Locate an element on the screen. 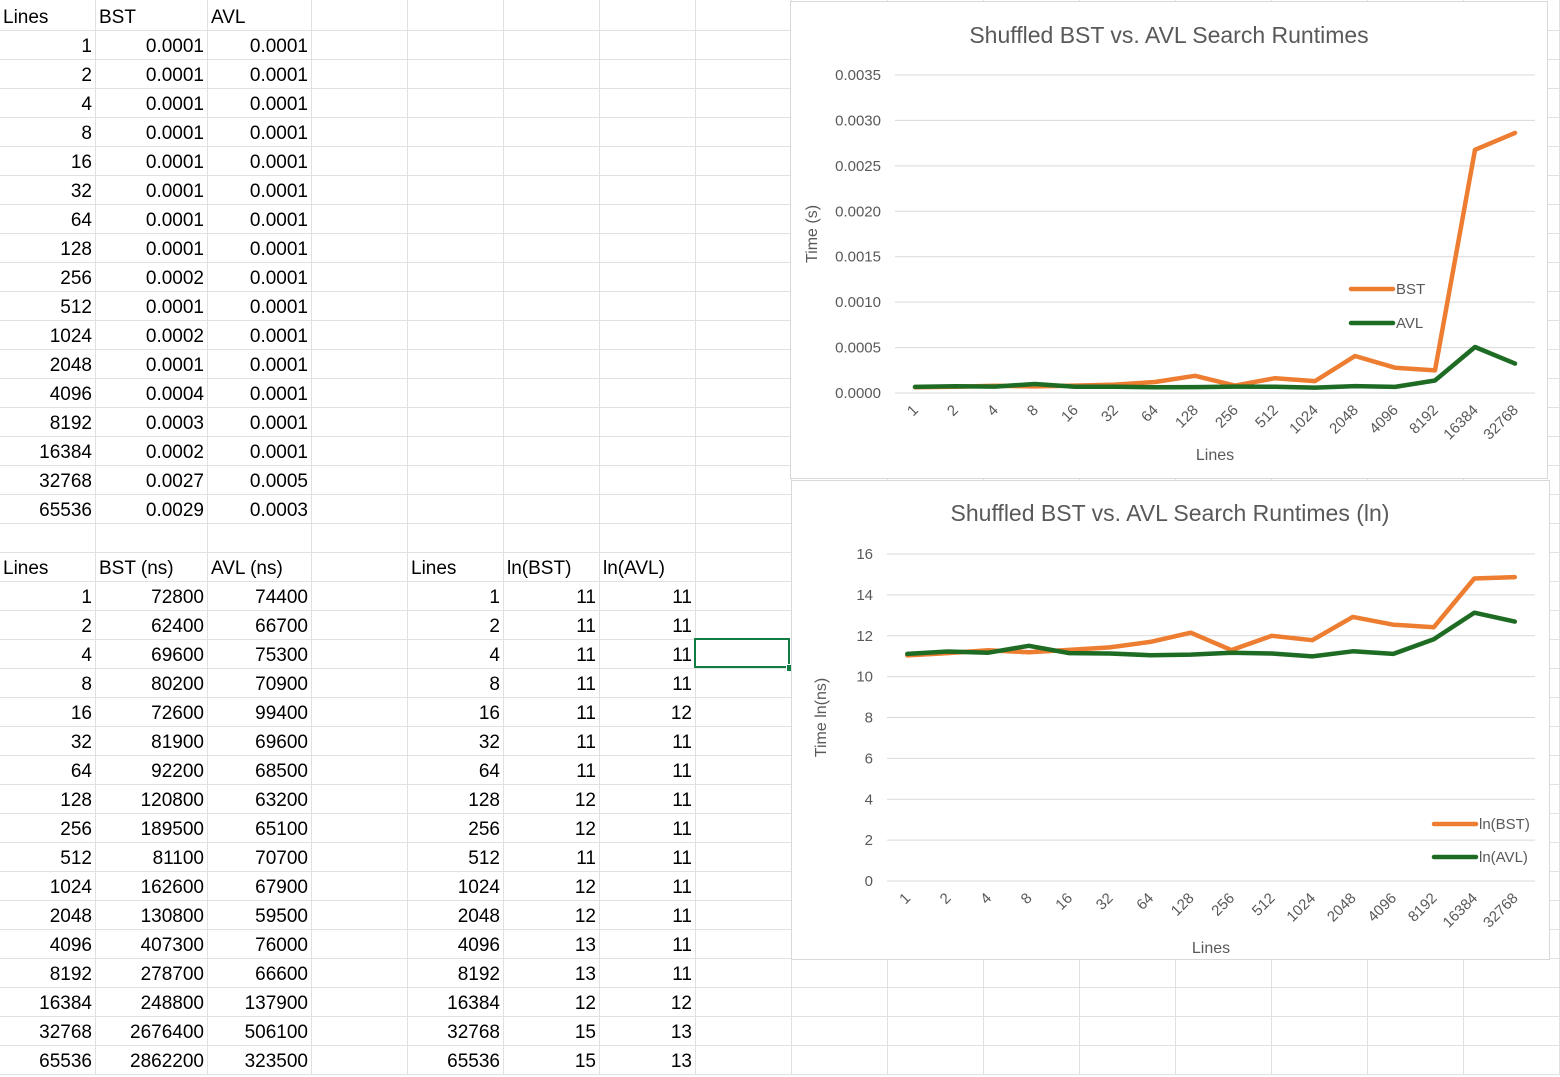 This screenshot has height=1077, width=1560. sheet-cell: 72600 is located at coordinates (152, 712).